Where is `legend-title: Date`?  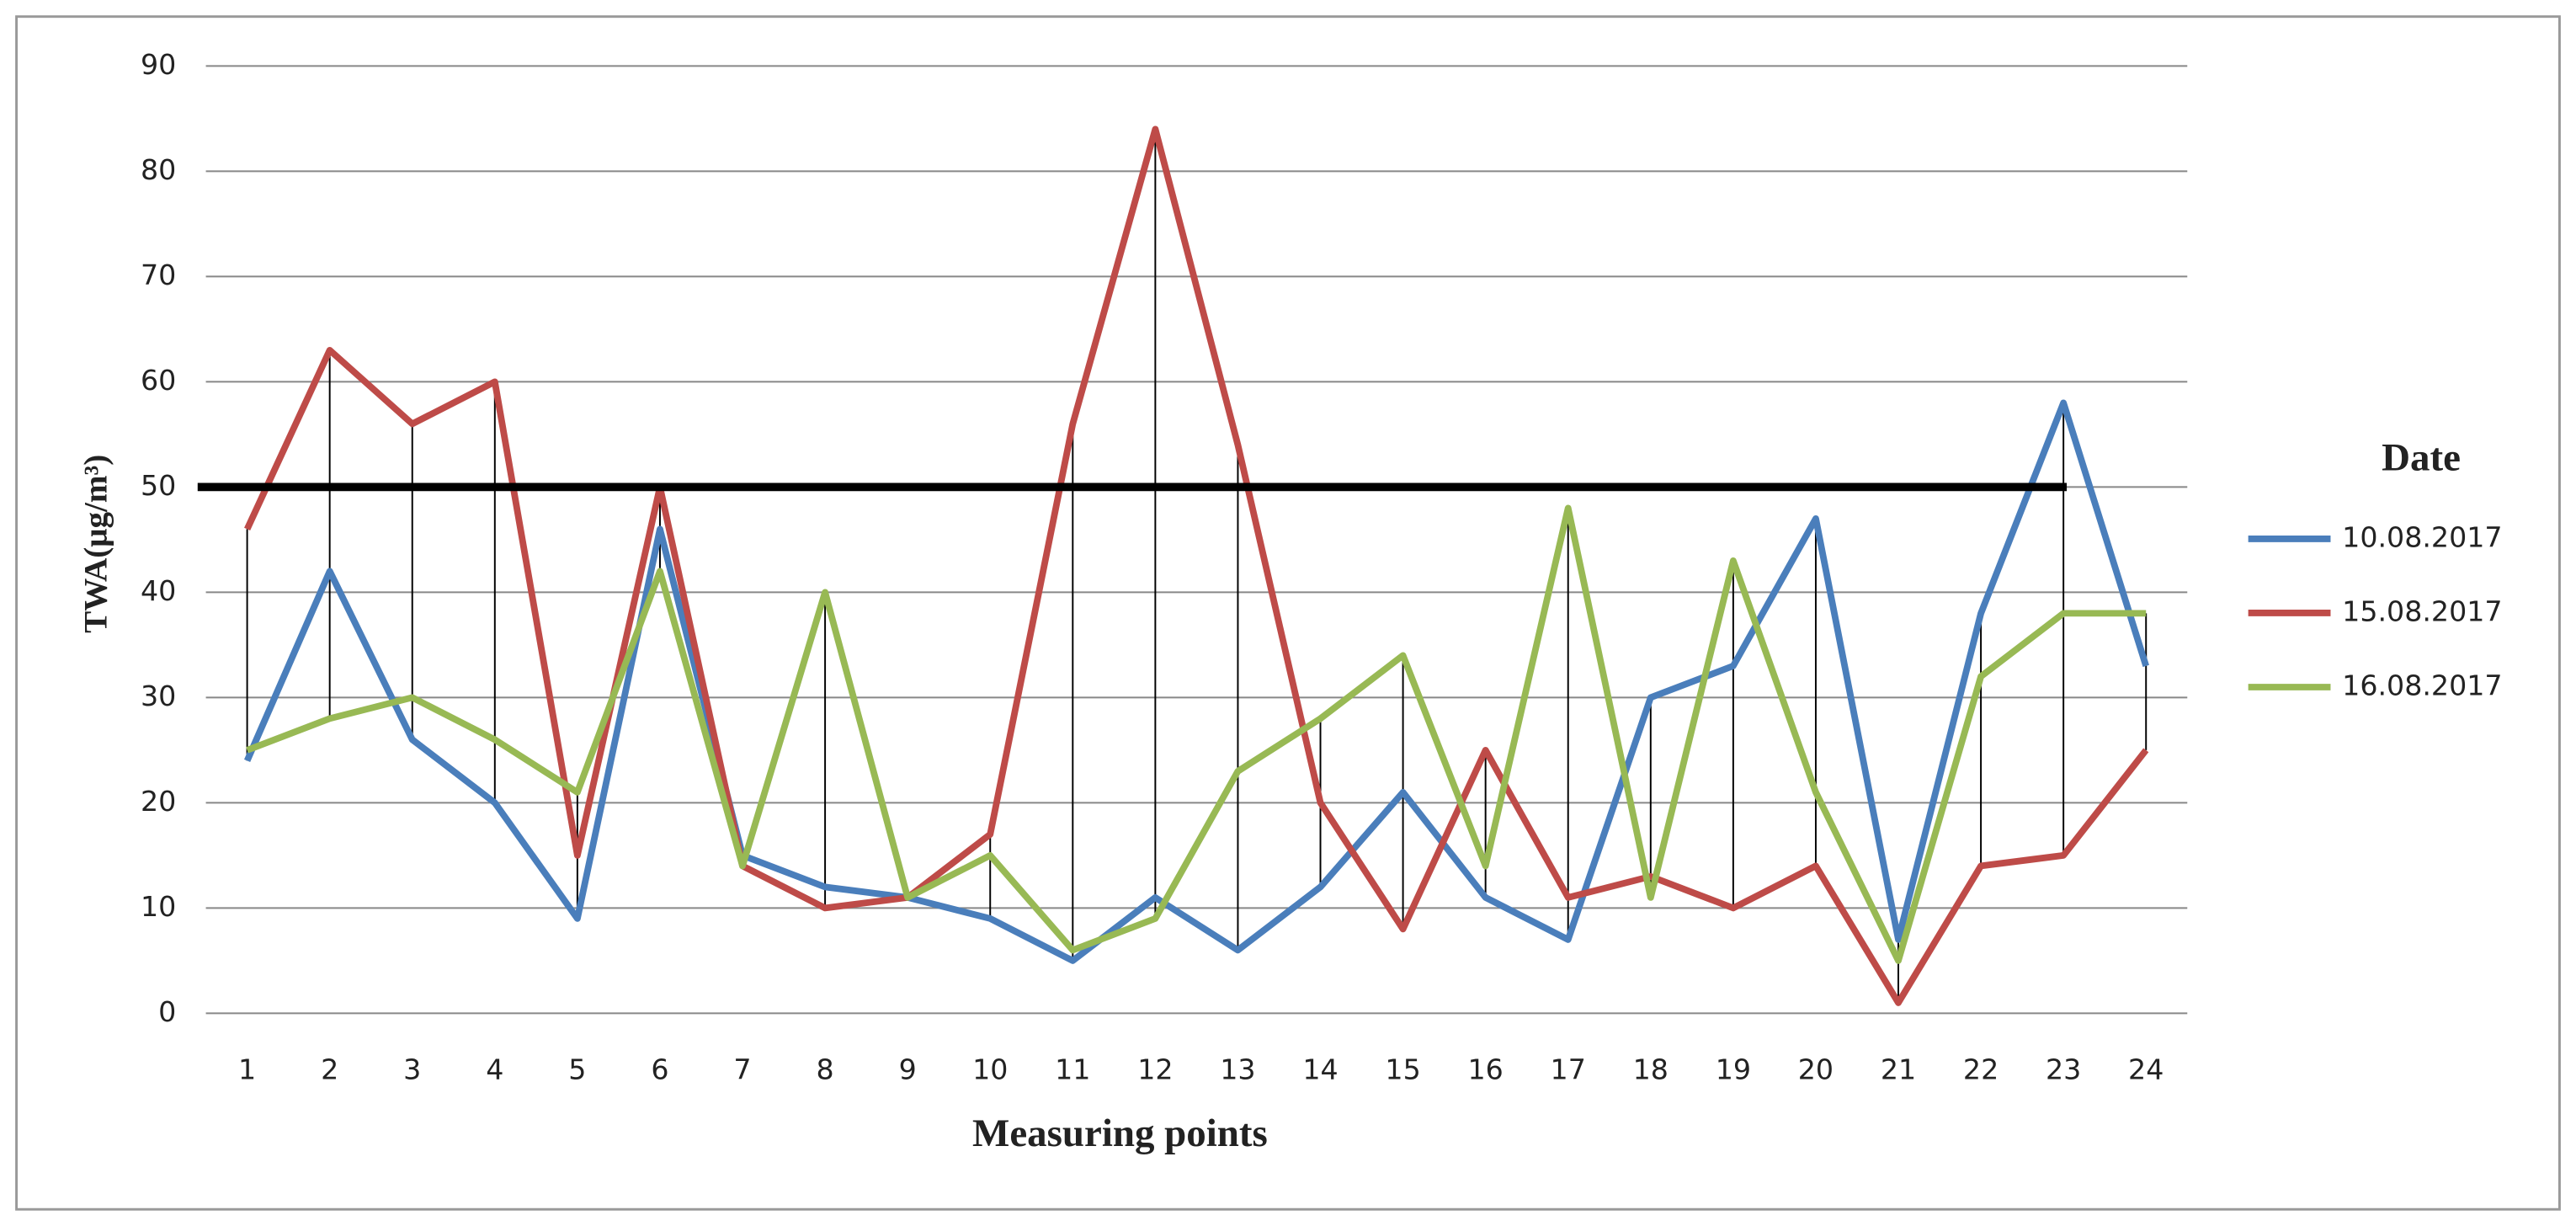 legend-title: Date is located at coordinates (2421, 458).